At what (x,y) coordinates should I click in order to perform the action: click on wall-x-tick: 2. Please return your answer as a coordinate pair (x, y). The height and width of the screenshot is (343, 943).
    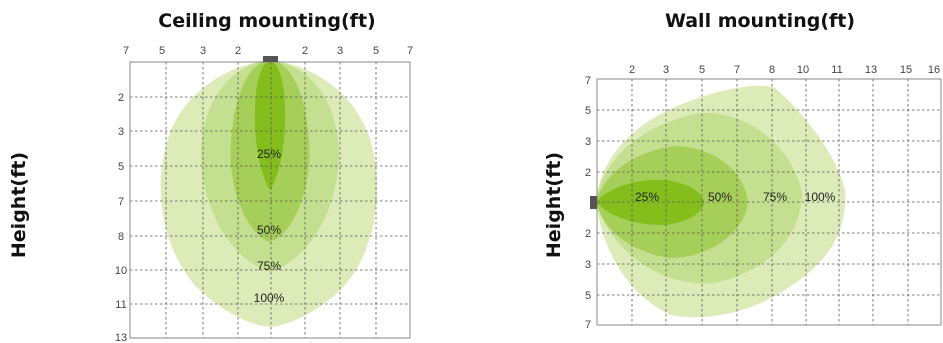
    Looking at the image, I should click on (632, 70).